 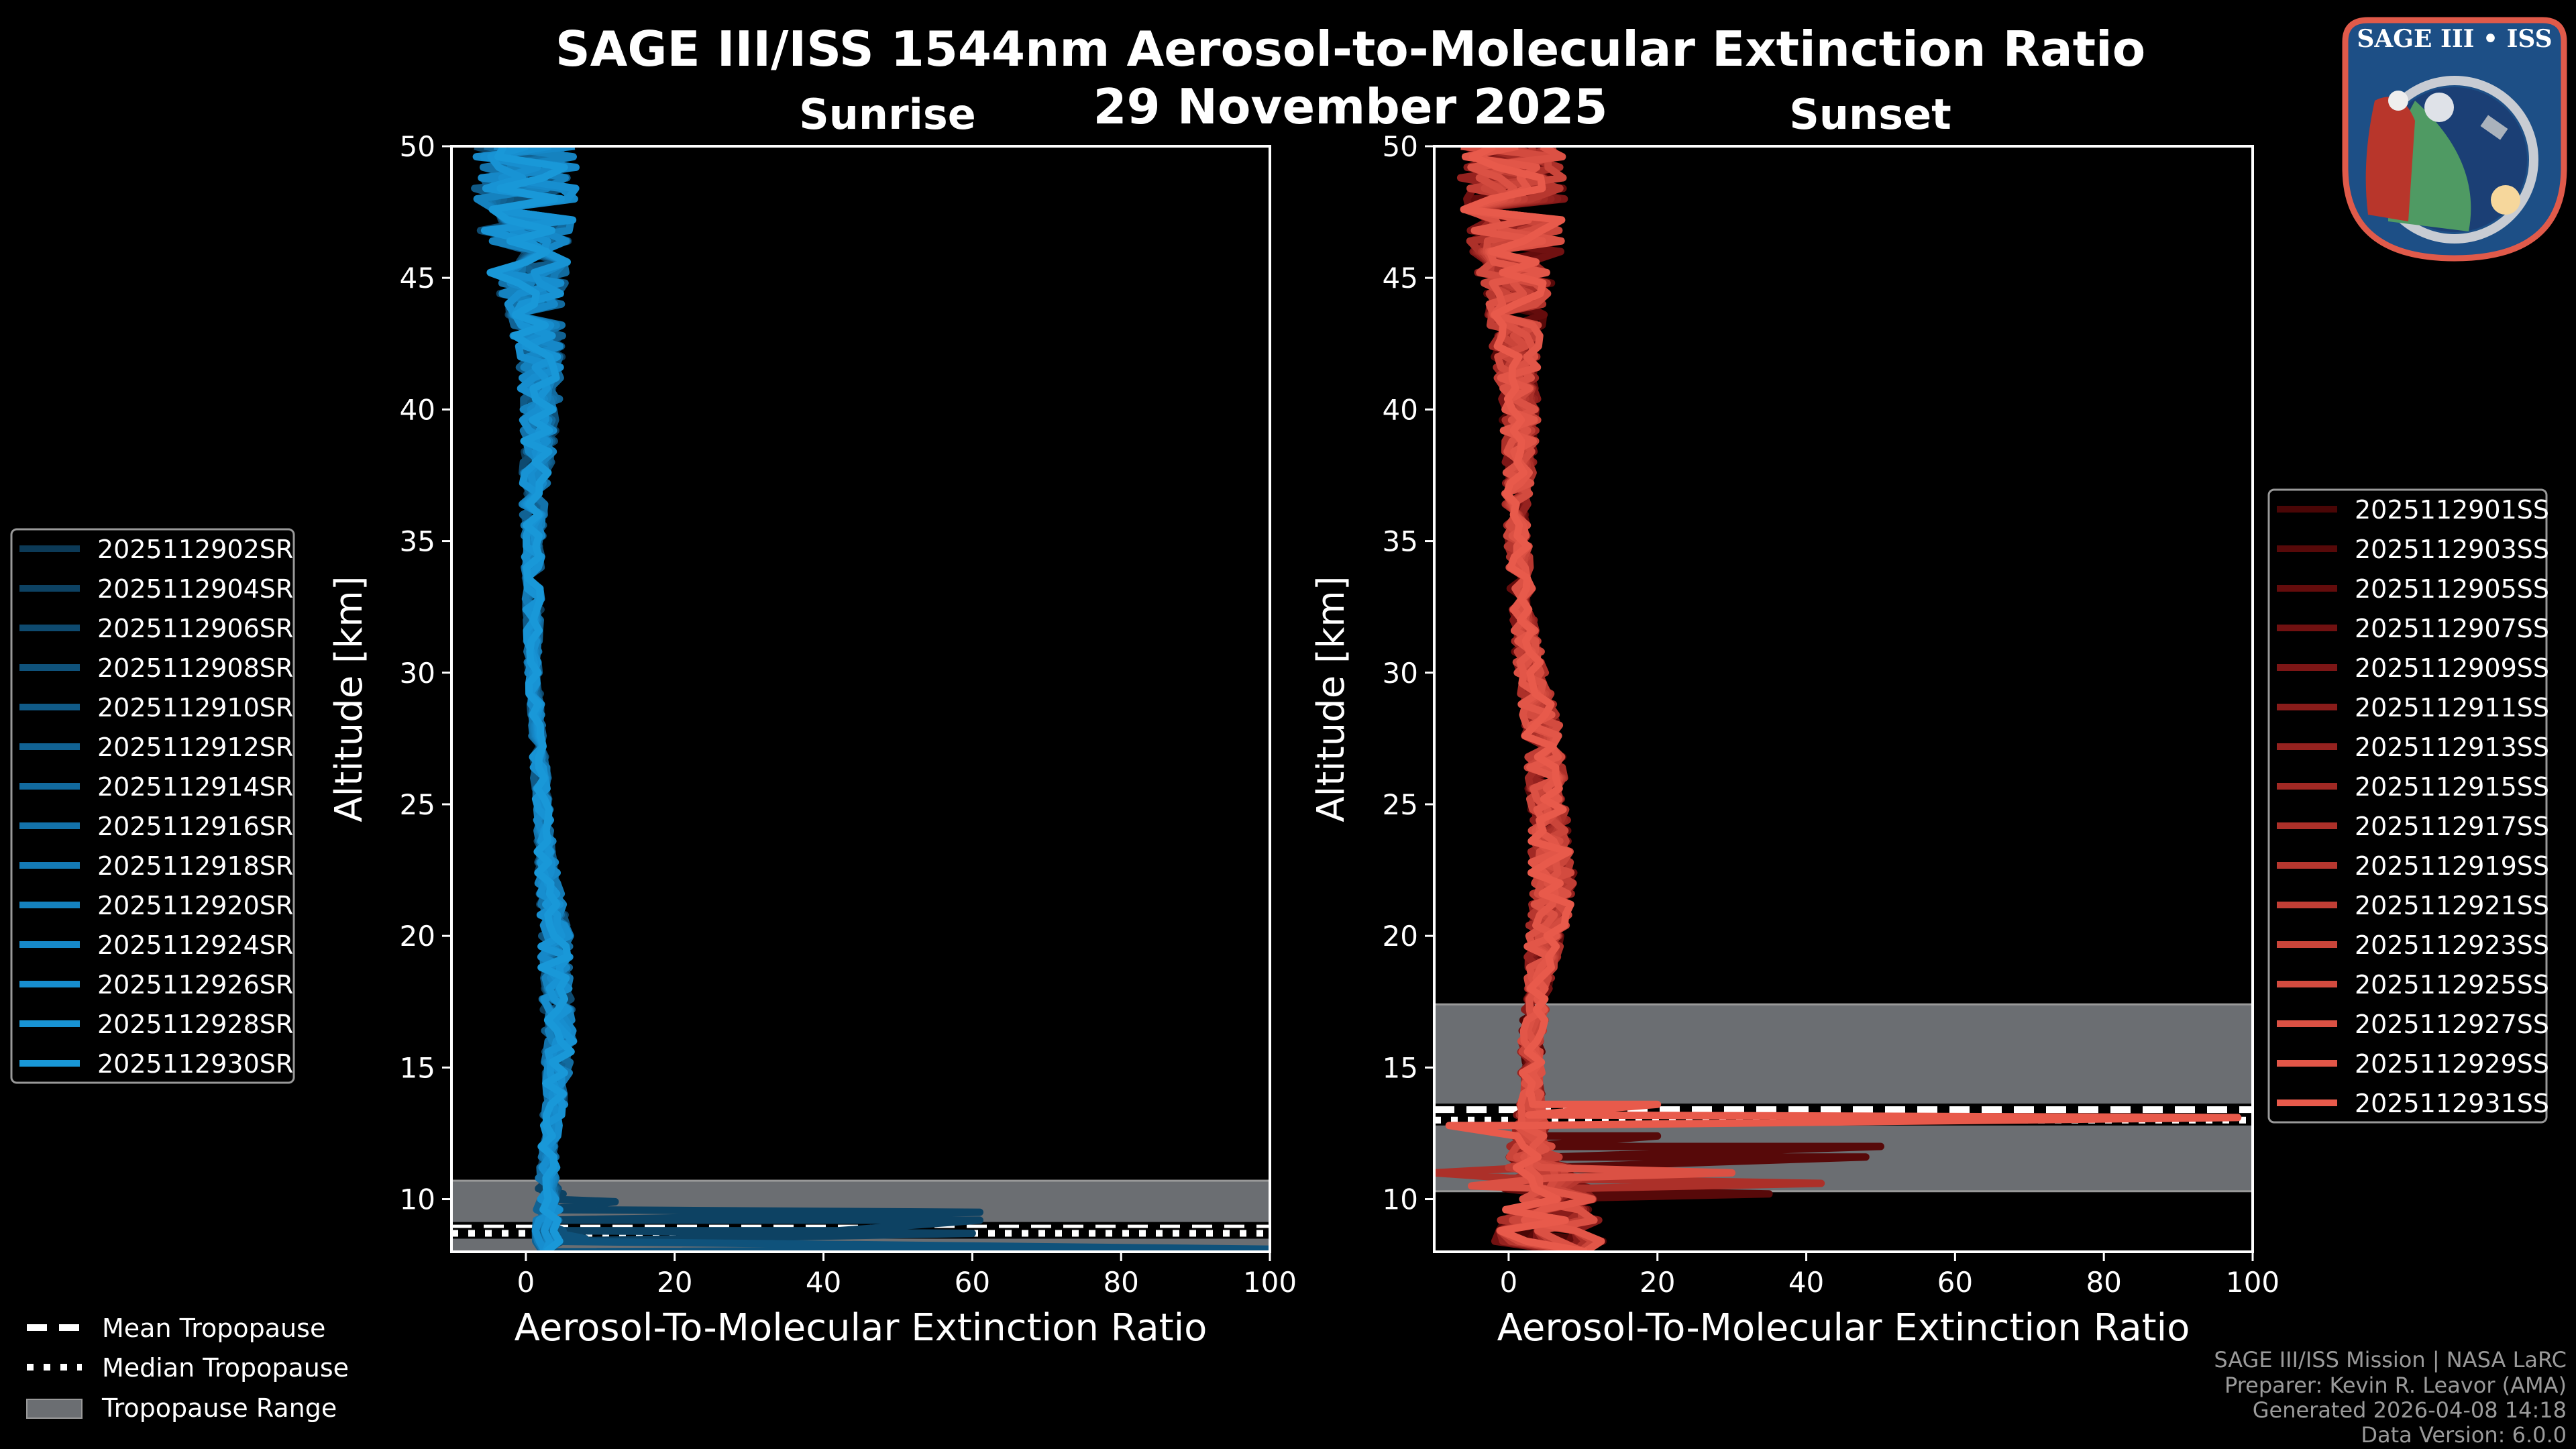 I want to click on legend-label: 2025112903SS, so click(x=2452, y=549).